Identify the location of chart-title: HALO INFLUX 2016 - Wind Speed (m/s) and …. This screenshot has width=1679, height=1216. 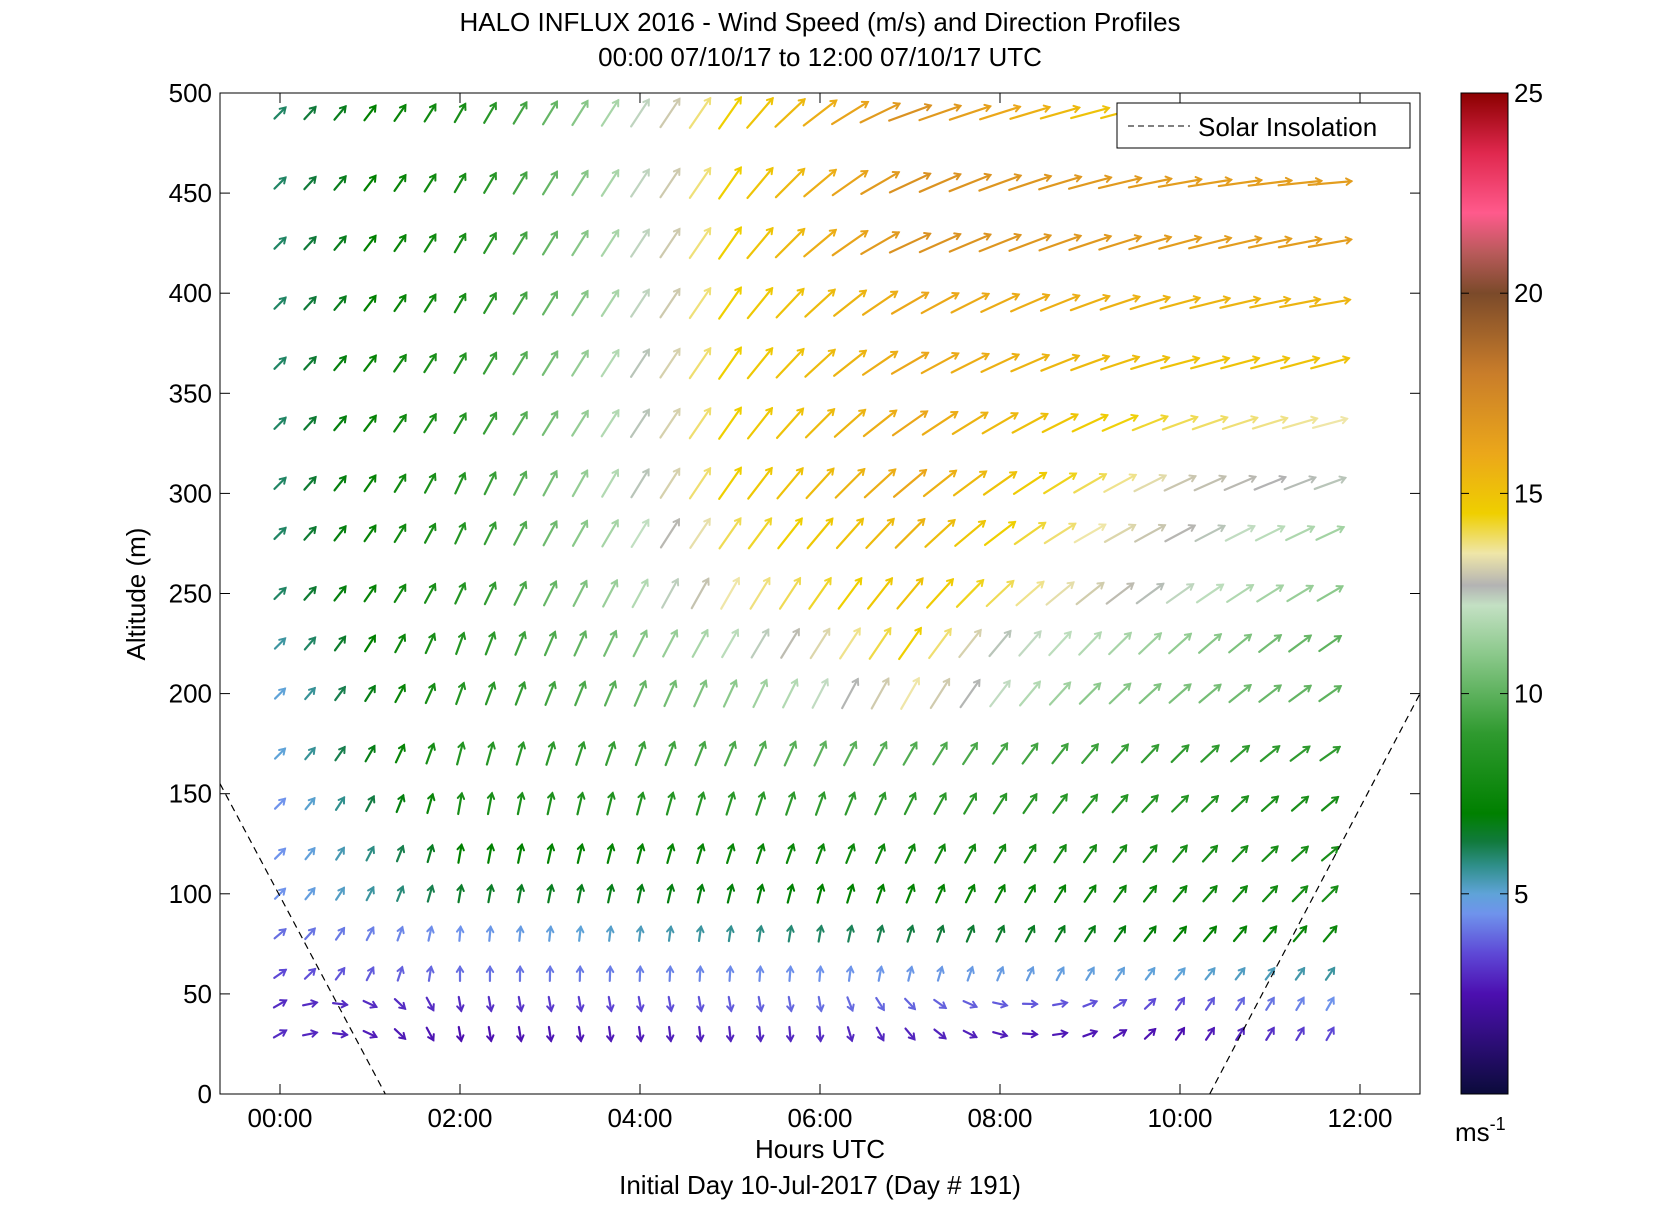
(819, 22).